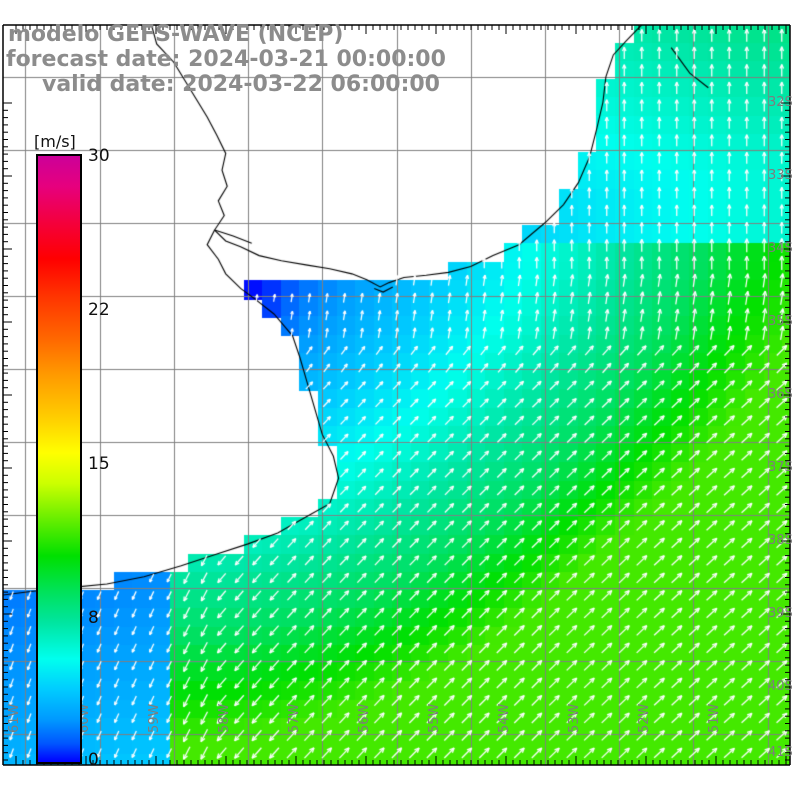  I want to click on colorbar-tick-8: 8, so click(93, 618).